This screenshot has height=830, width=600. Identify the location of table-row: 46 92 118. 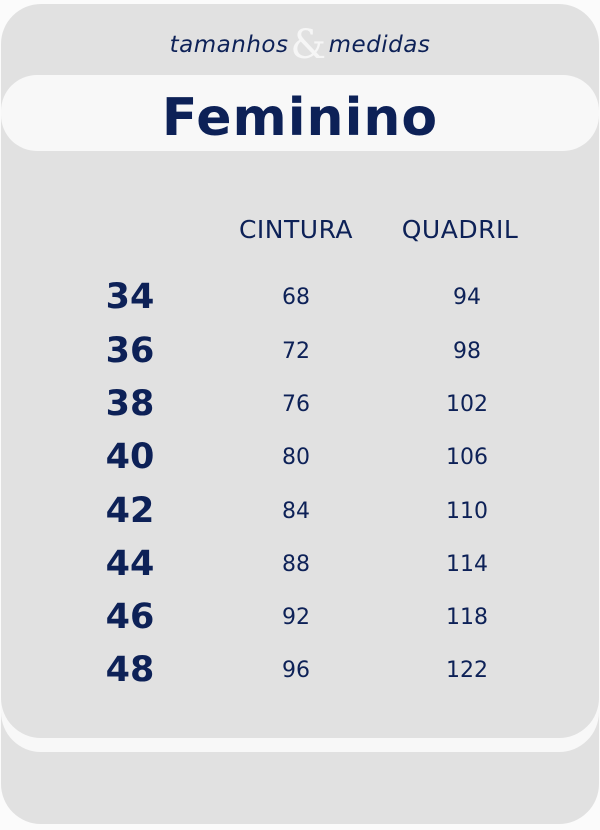
(300, 617).